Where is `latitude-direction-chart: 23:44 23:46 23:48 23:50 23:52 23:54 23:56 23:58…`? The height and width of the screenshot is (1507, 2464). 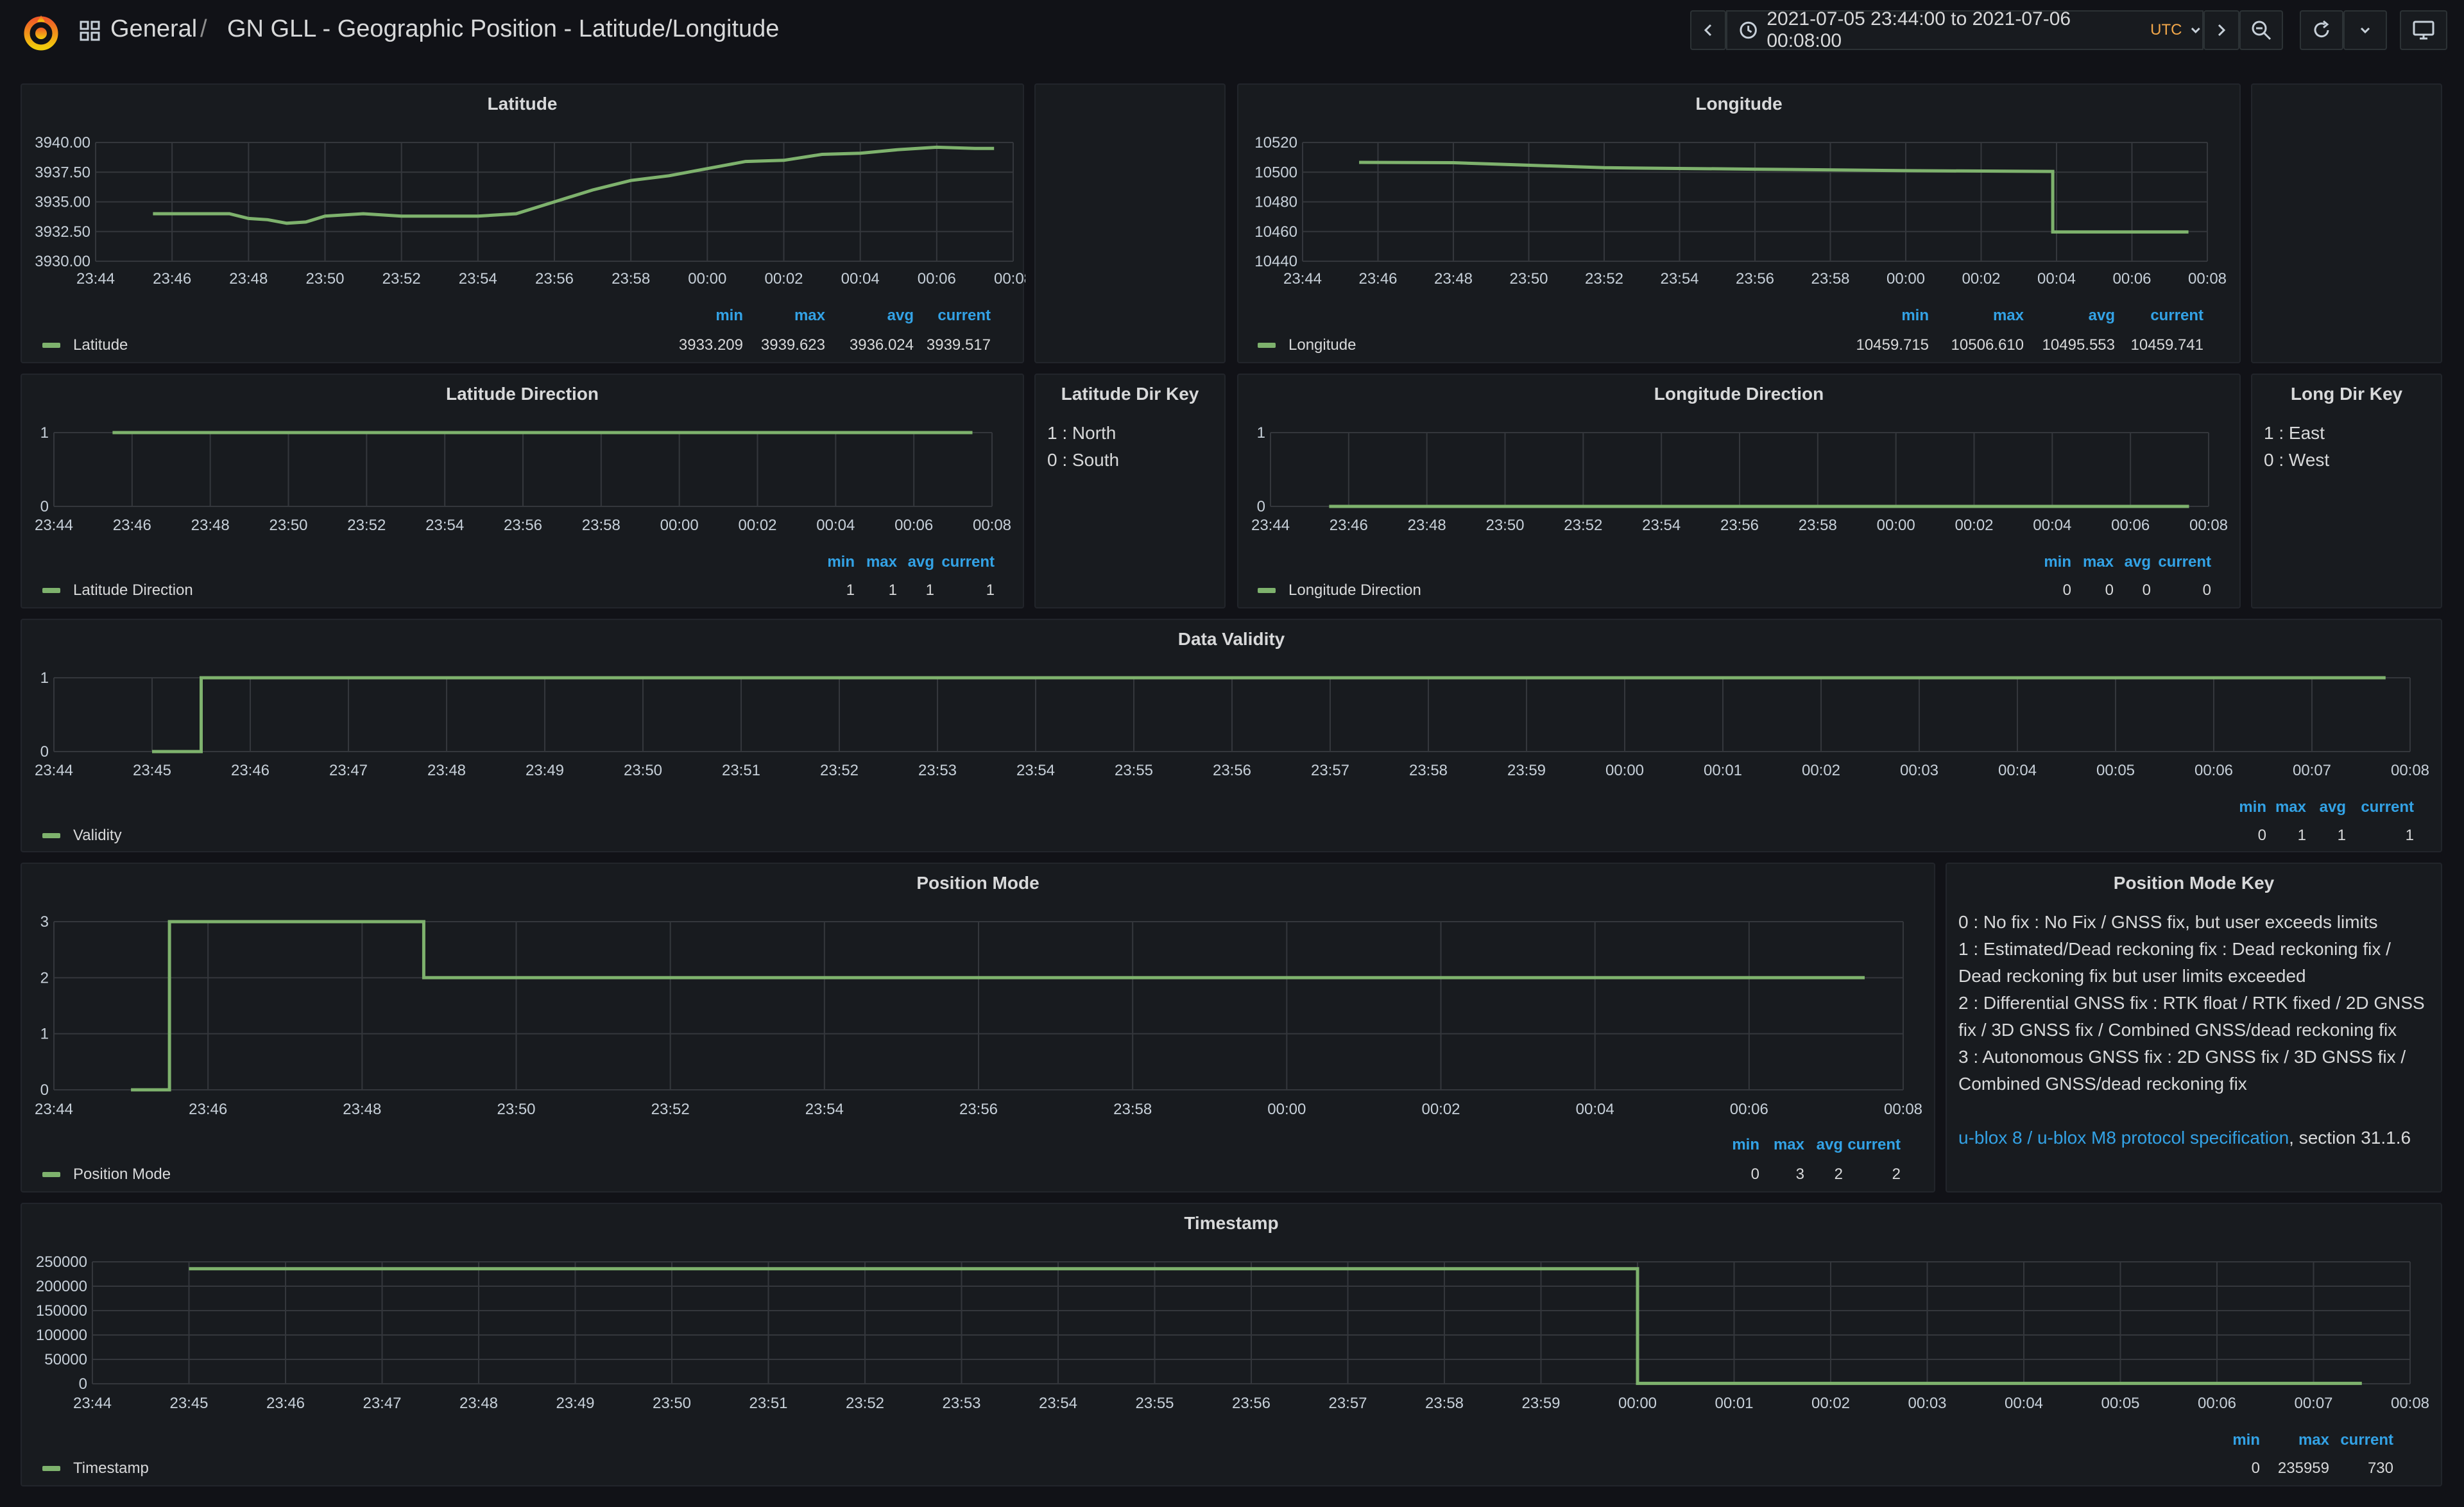 latitude-direction-chart: 23:44 23:46 23:48 23:50 23:52 23:54 23:56 23:58… is located at coordinates (524, 492).